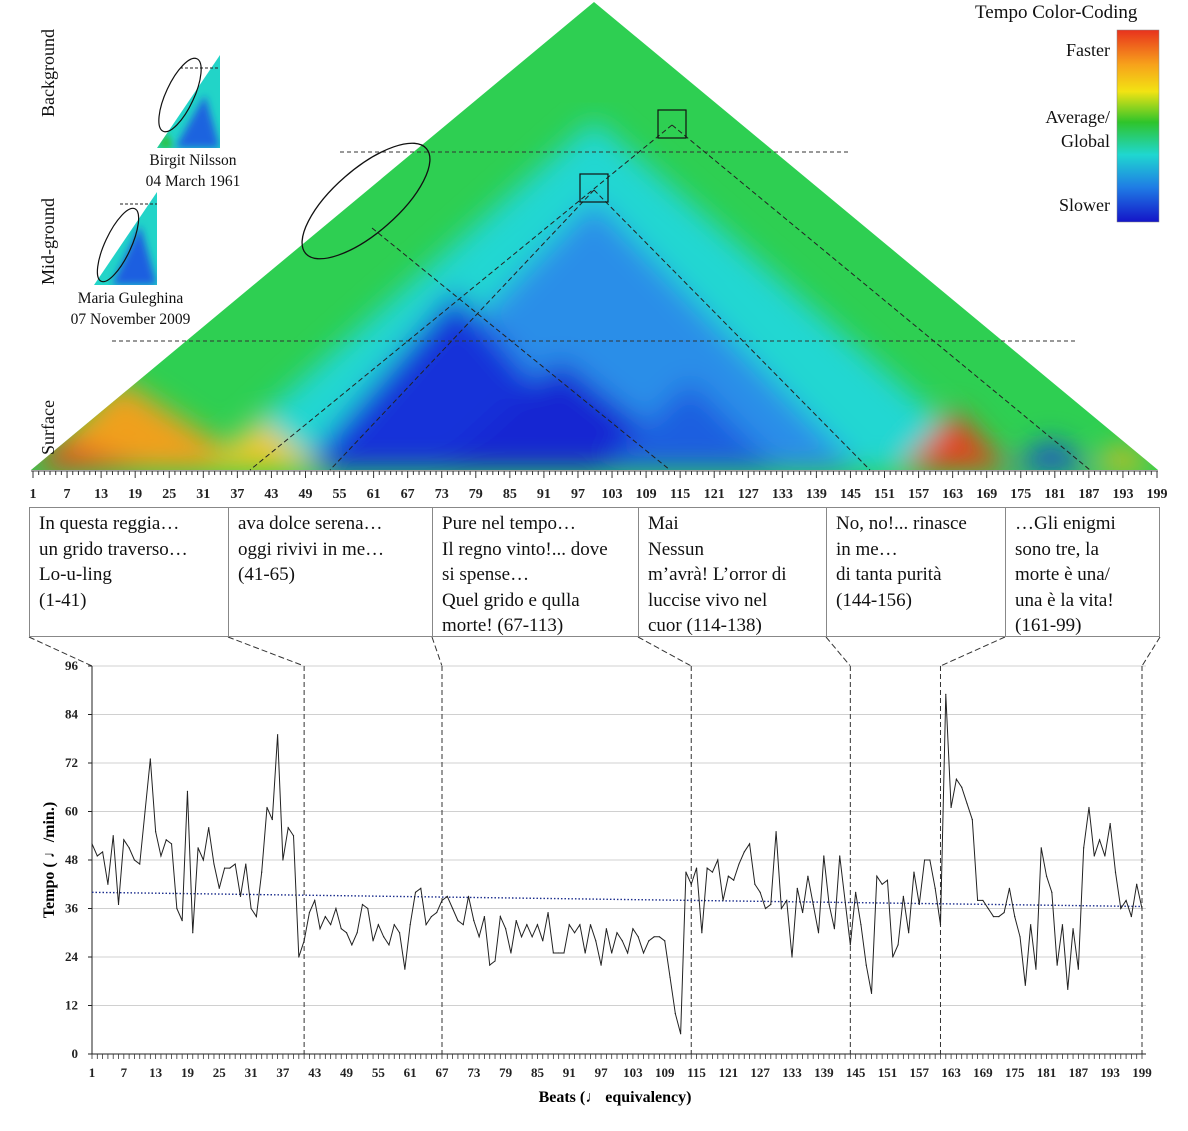  Describe the element at coordinates (705, 625) in the screenshot. I see `lyric-4-line-5: cuor (114-138)` at that location.